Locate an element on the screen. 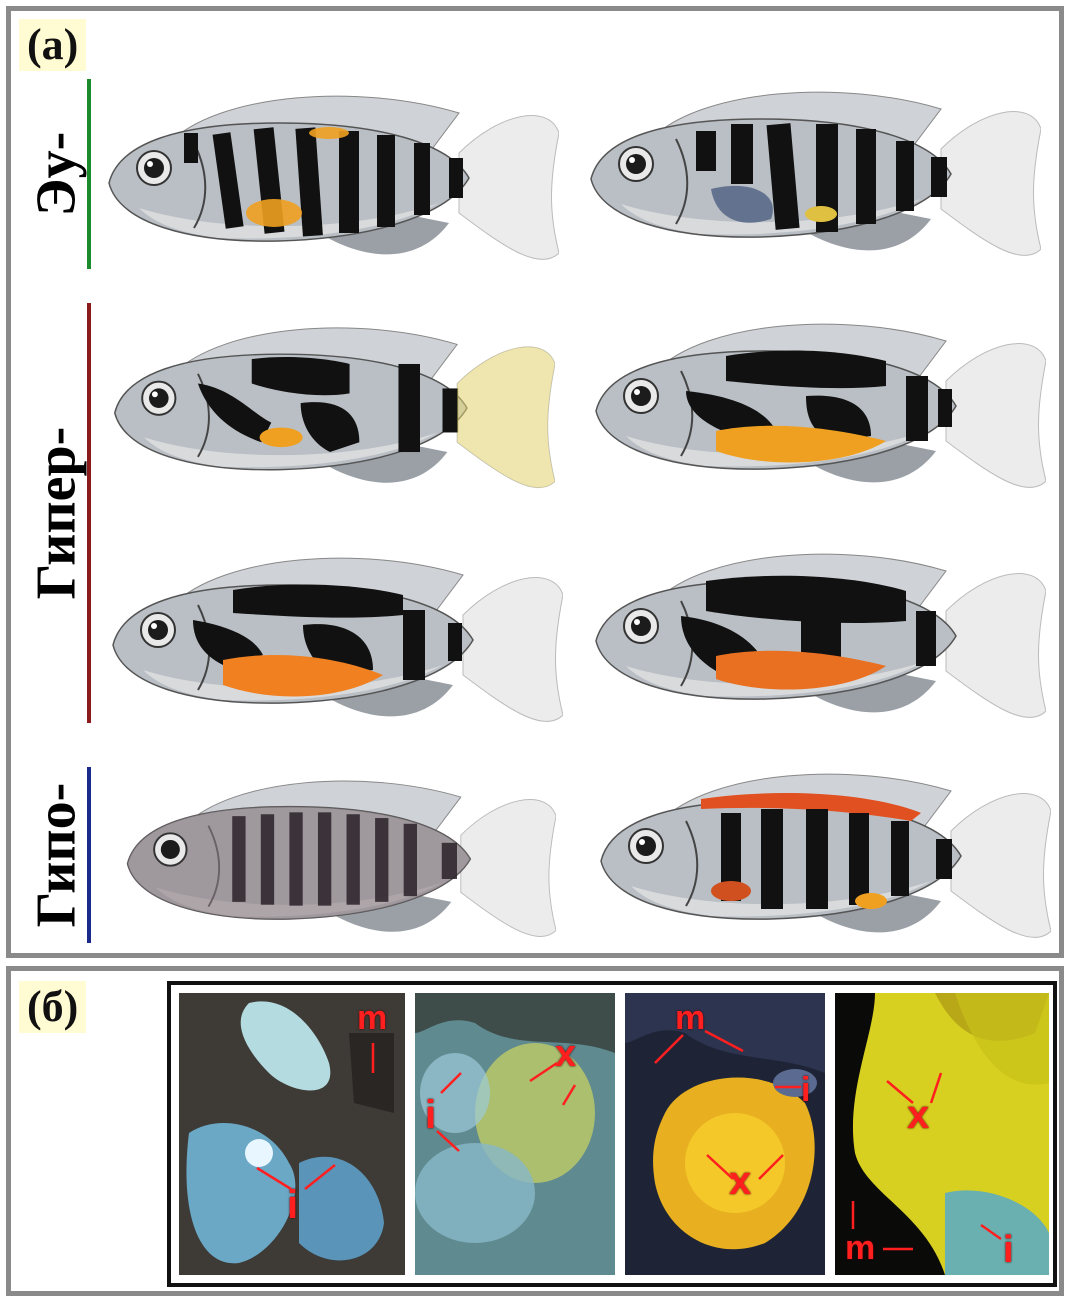 The width and height of the screenshot is (1070, 1300). group-label-hypo: Гипо- is located at coordinates (56, 855).